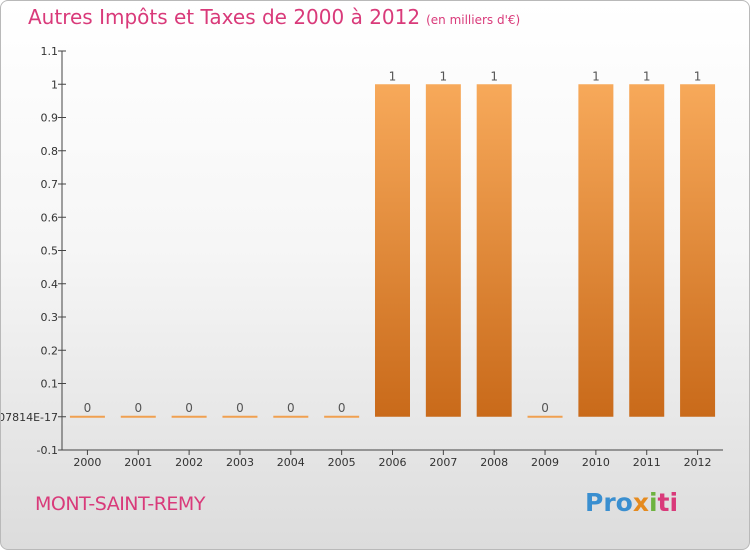 Image resolution: width=750 pixels, height=550 pixels. Describe the element at coordinates (54, 84) in the screenshot. I see `y-tick-label: 1` at that location.